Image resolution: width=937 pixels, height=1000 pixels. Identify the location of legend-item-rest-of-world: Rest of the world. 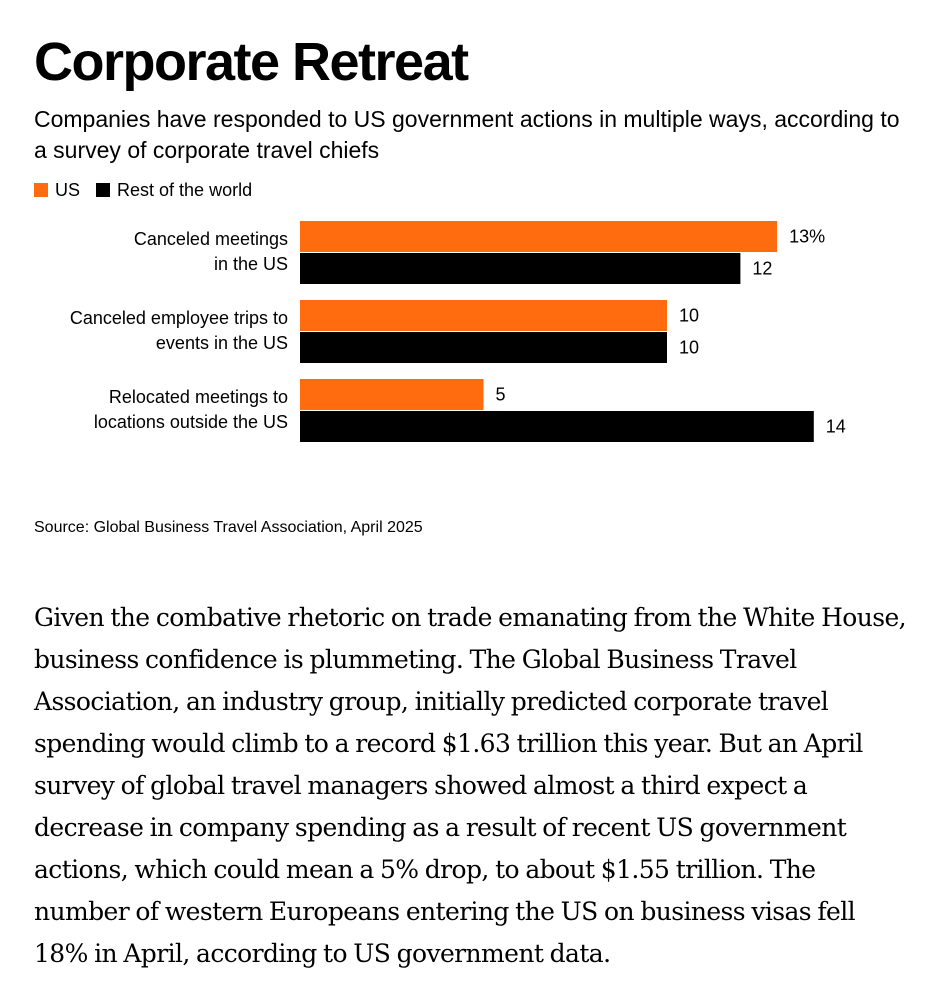
(174, 190).